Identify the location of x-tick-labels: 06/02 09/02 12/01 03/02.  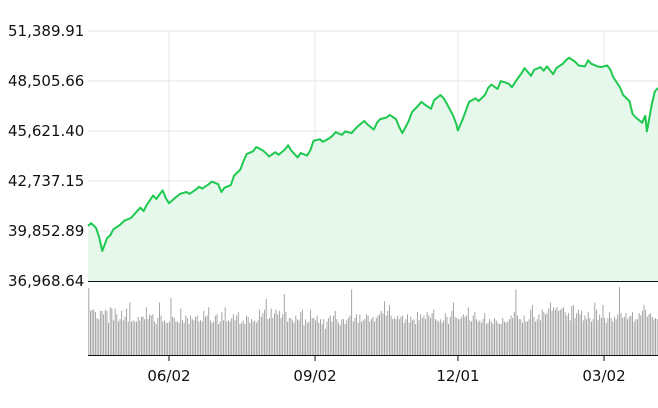
(386, 370).